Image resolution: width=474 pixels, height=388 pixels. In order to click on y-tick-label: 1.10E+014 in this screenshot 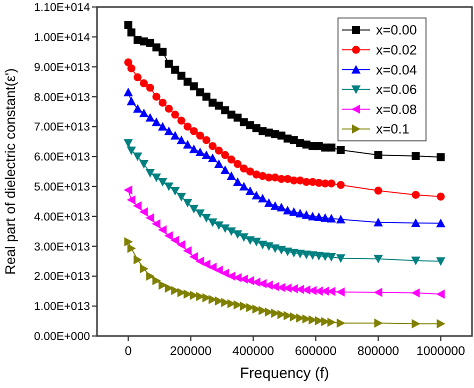, I will do `click(62, 8)`.